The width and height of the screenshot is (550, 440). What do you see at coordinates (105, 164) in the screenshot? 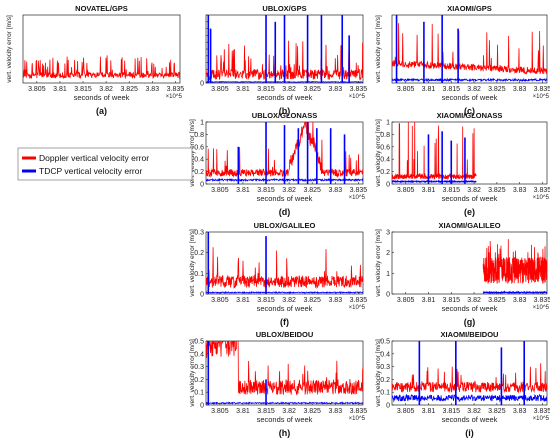
I see `legend-box` at bounding box center [105, 164].